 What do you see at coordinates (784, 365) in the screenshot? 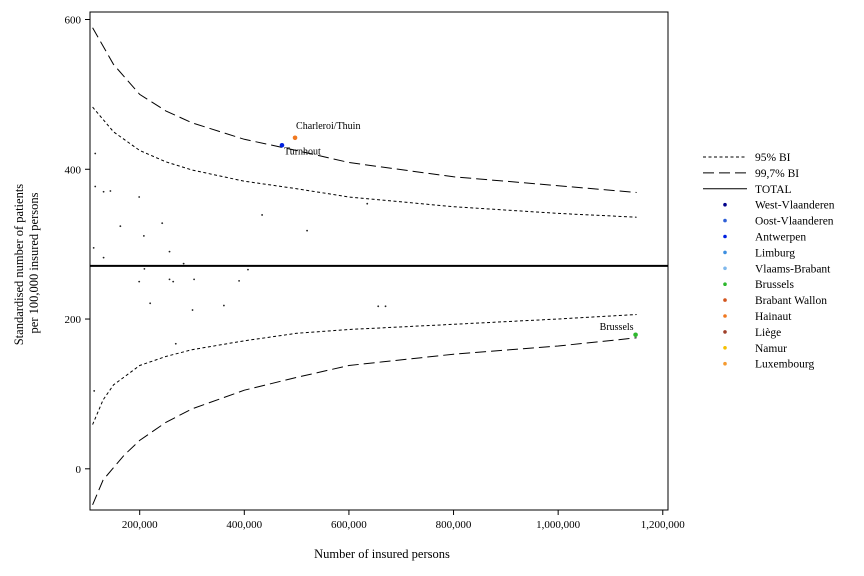
I see `legend-label: Luxembourg` at bounding box center [784, 365].